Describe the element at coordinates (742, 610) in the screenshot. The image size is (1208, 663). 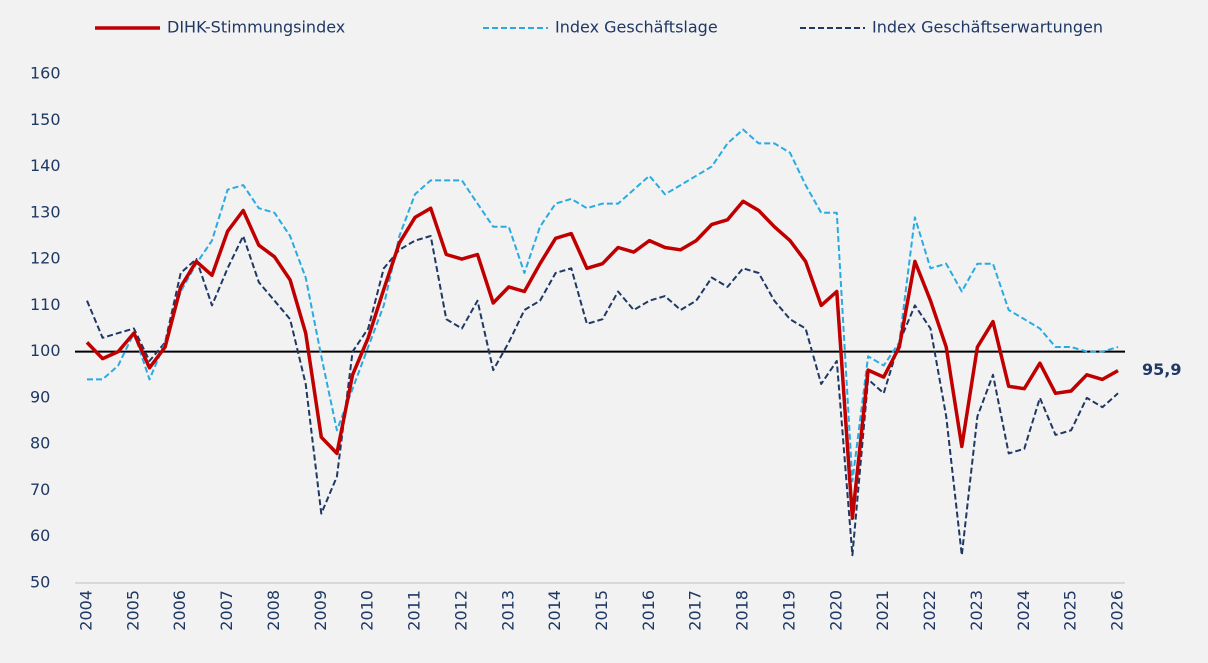
I see `x-tick-label: 2018` at that location.